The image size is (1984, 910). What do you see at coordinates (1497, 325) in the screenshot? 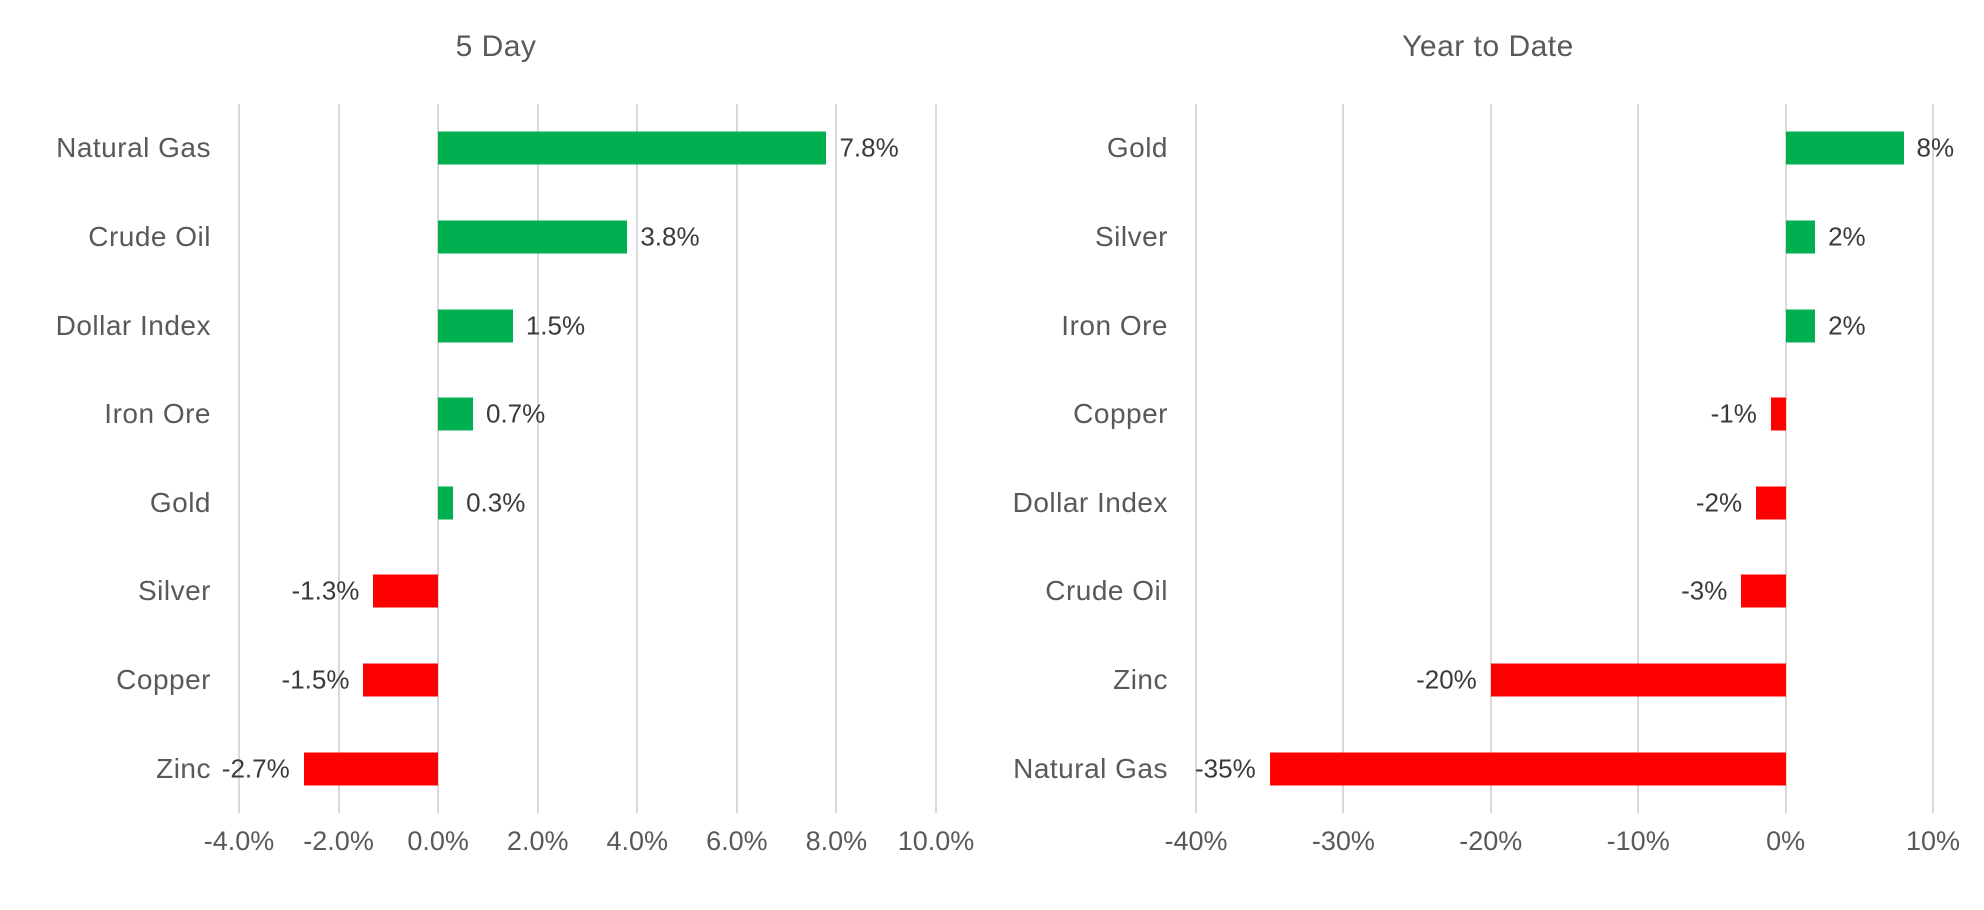
I see `chart-row-iron-ore: Iron Ore 2%` at bounding box center [1497, 325].